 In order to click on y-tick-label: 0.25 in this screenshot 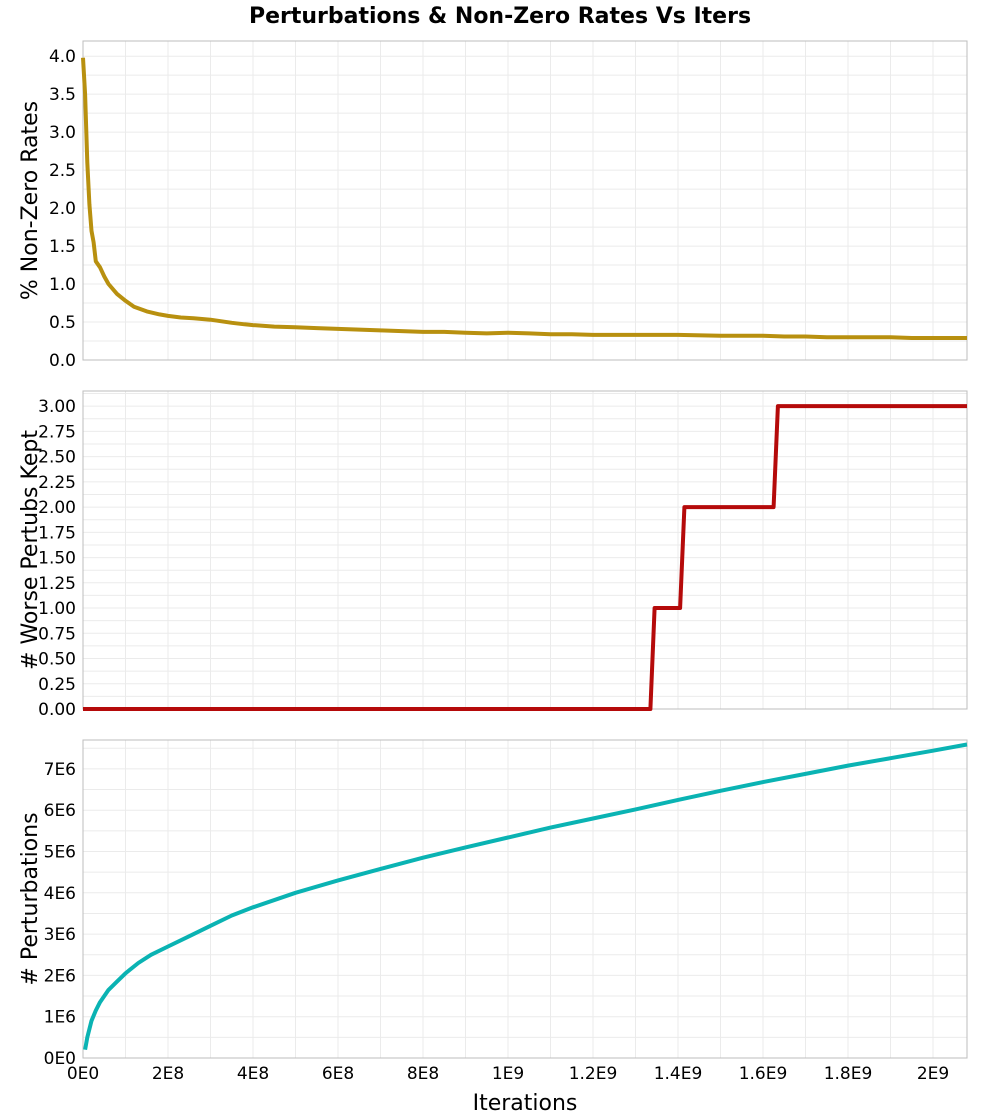, I will do `click(57, 685)`.